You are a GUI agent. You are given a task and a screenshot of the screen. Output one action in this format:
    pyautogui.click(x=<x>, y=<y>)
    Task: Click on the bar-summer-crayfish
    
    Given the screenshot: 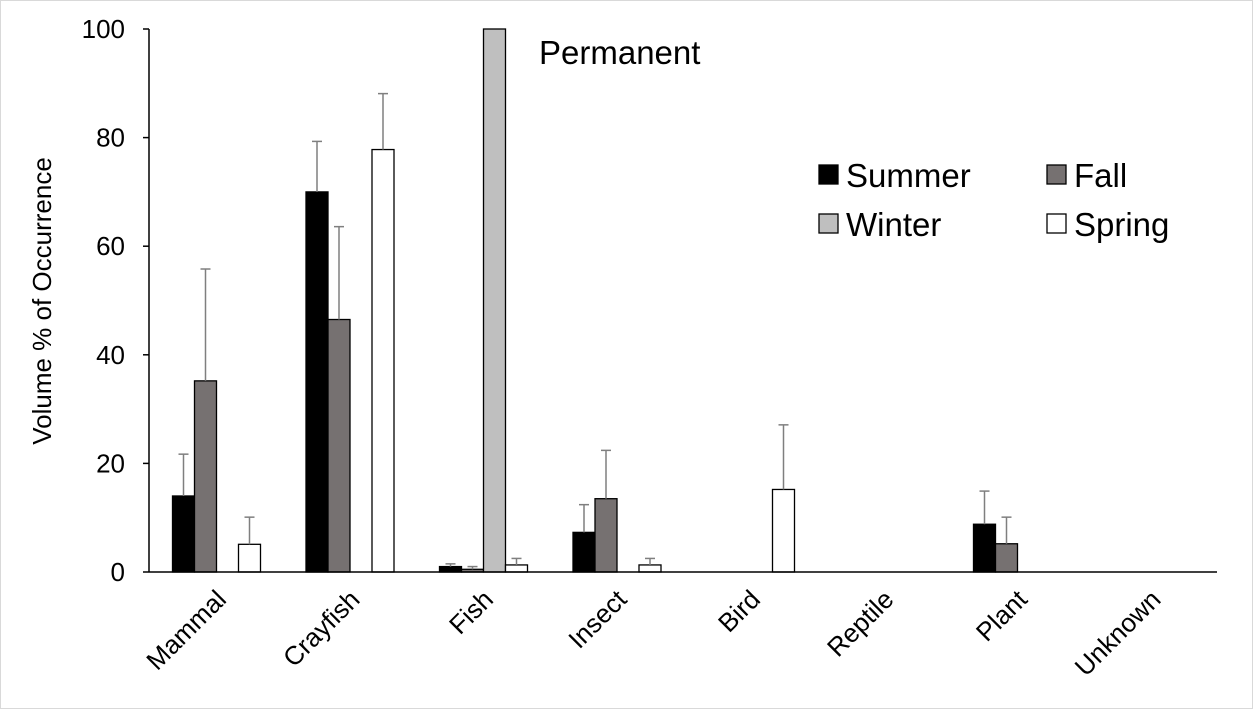 What is the action you would take?
    pyautogui.click(x=317, y=382)
    